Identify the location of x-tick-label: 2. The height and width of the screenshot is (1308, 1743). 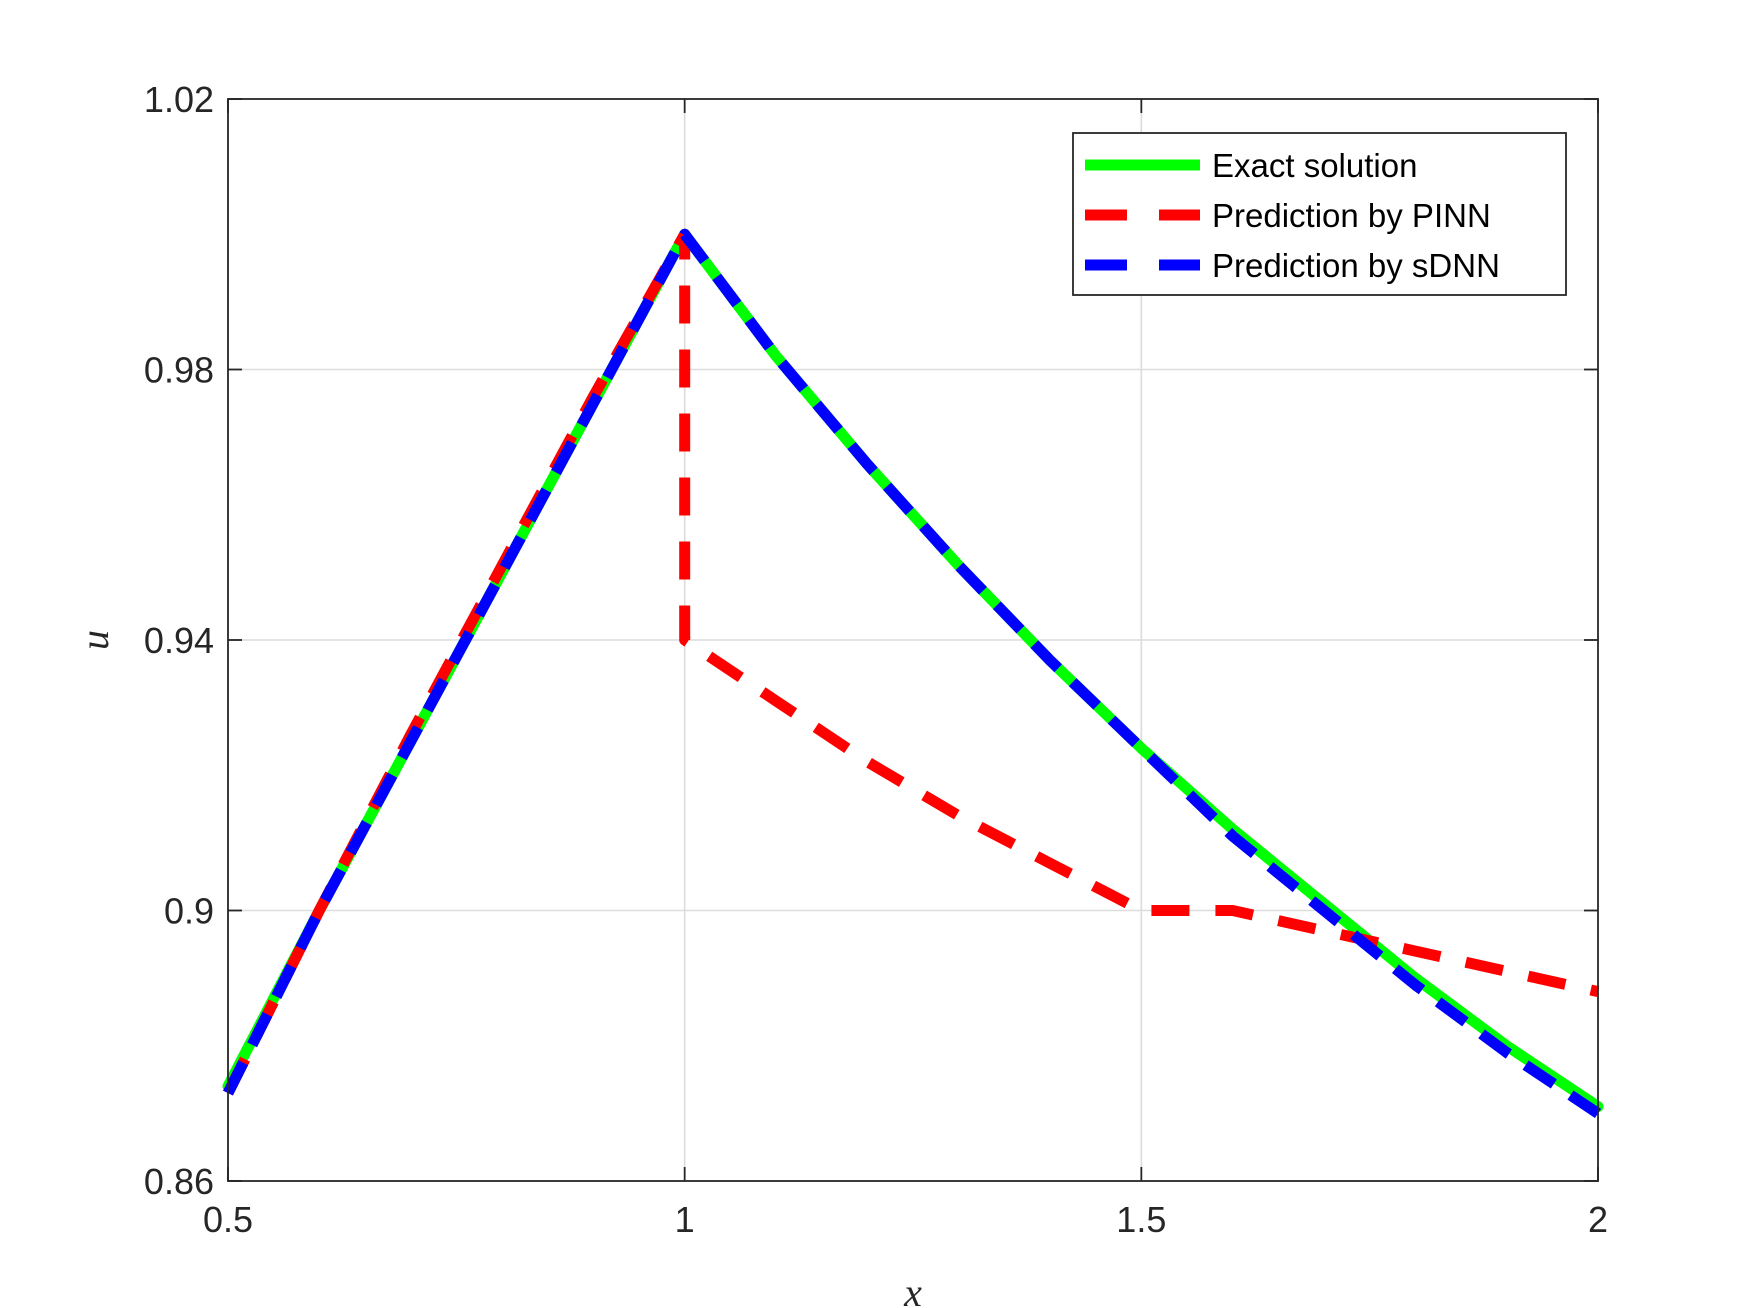
(1598, 1219).